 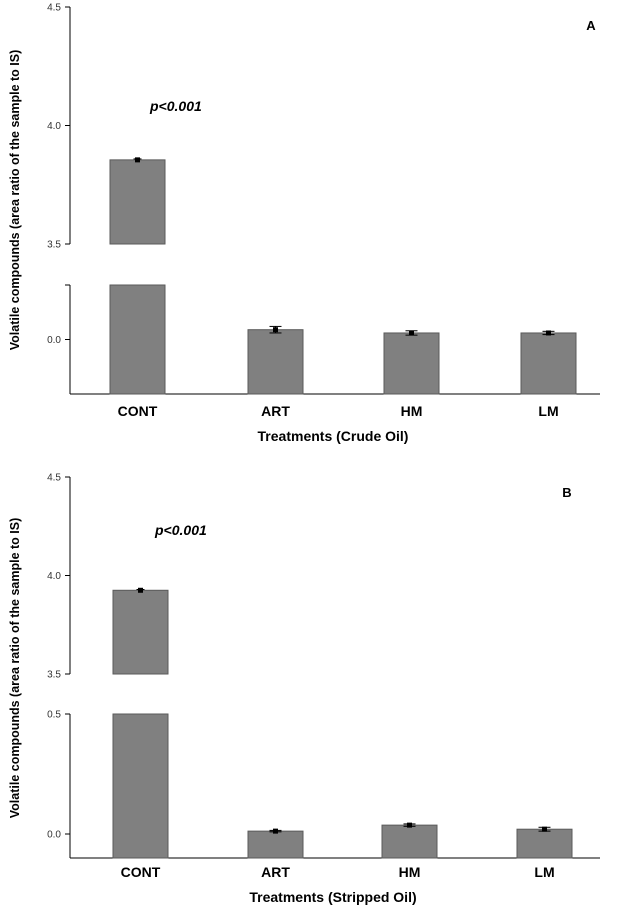 What do you see at coordinates (566, 492) in the screenshot?
I see `panel-label: B` at bounding box center [566, 492].